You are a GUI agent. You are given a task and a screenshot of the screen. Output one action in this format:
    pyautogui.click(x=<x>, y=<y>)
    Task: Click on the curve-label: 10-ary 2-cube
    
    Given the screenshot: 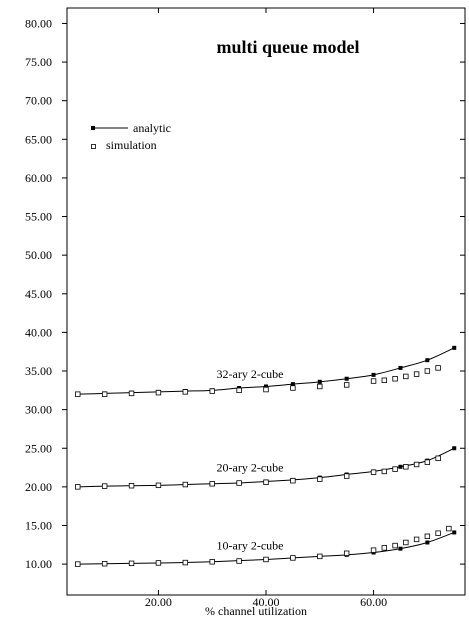 What is the action you would take?
    pyautogui.click(x=250, y=545)
    